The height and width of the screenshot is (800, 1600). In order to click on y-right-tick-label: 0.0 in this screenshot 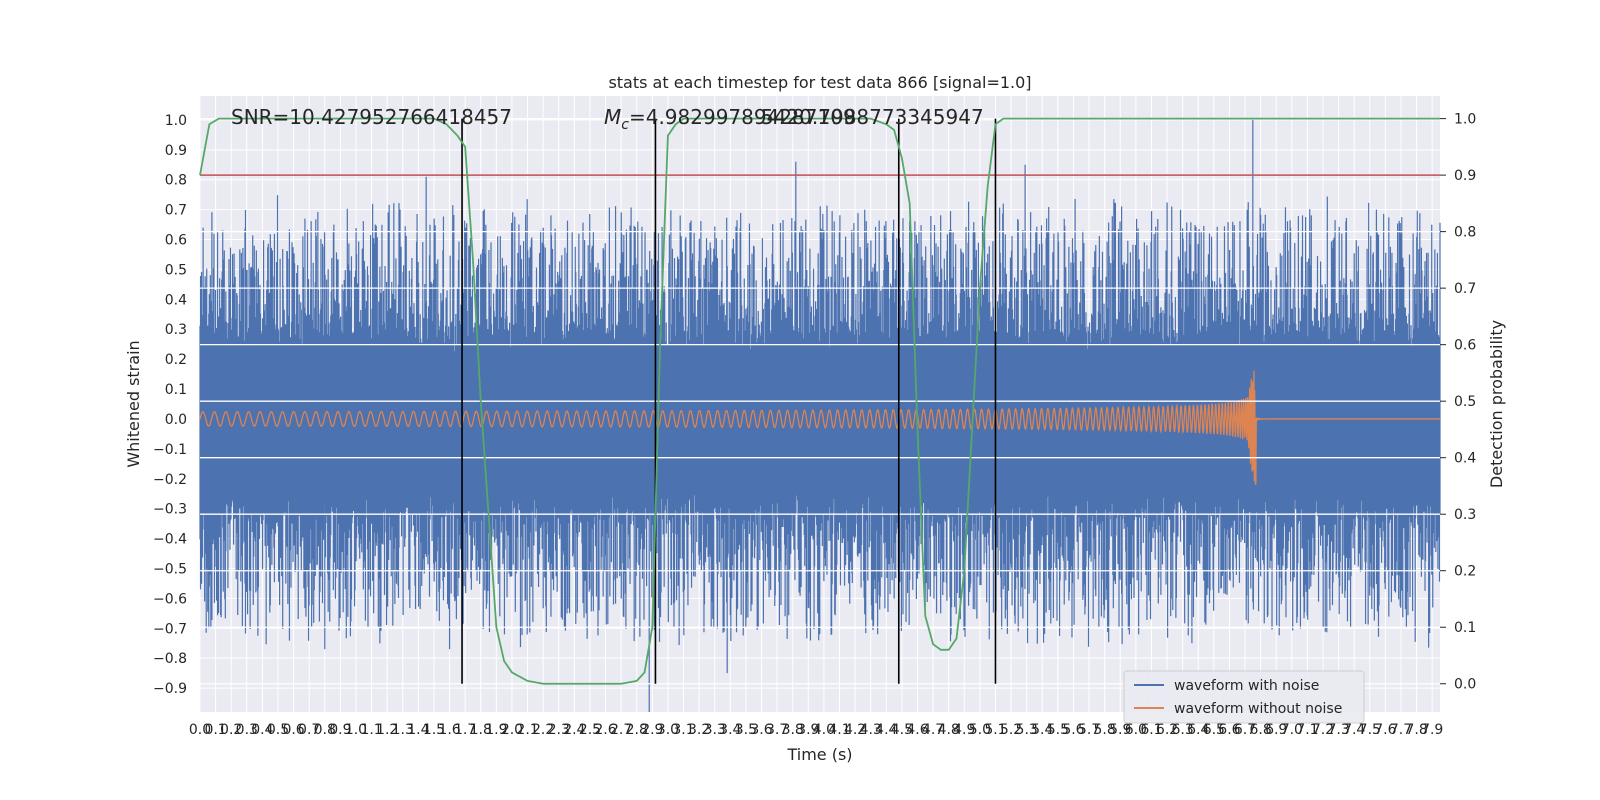, I will do `click(1465, 685)`.